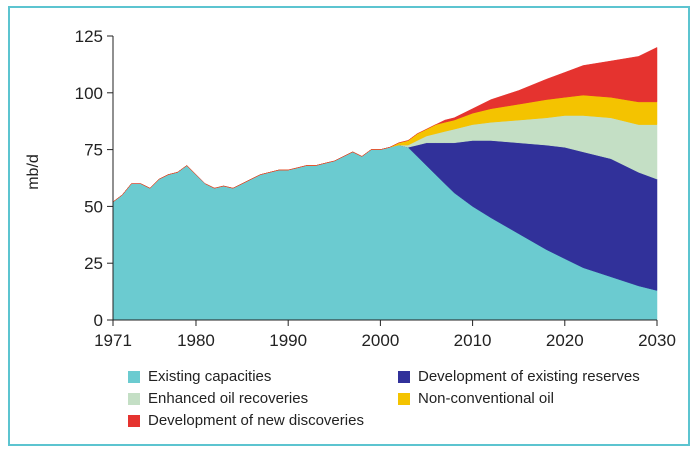 This screenshot has height=457, width=700. Describe the element at coordinates (256, 420) in the screenshot. I see `legend-label: Development of new discoveries` at that location.